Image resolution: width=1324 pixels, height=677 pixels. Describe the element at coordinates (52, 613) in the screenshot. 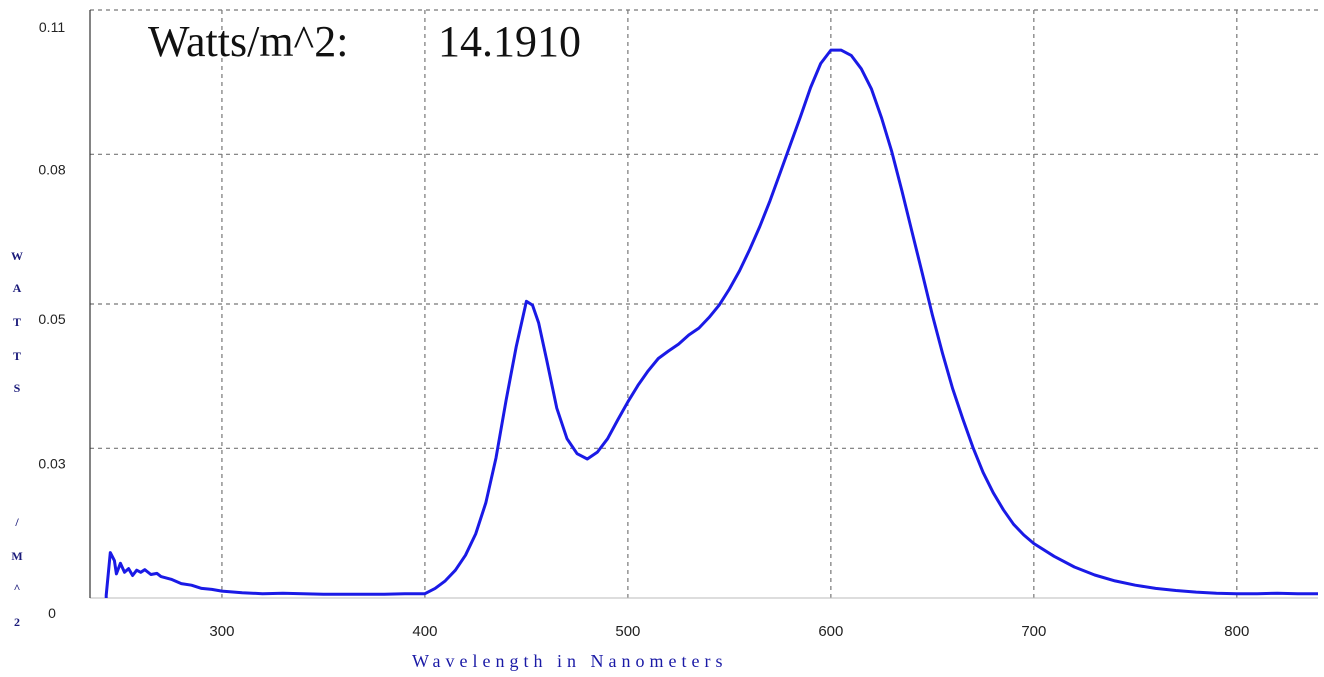

I see `y-tick-label: 0` at that location.